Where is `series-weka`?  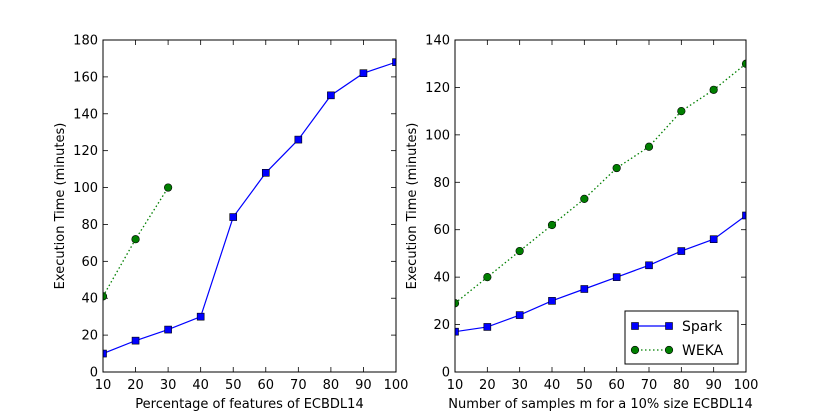
series-weka is located at coordinates (138, 242).